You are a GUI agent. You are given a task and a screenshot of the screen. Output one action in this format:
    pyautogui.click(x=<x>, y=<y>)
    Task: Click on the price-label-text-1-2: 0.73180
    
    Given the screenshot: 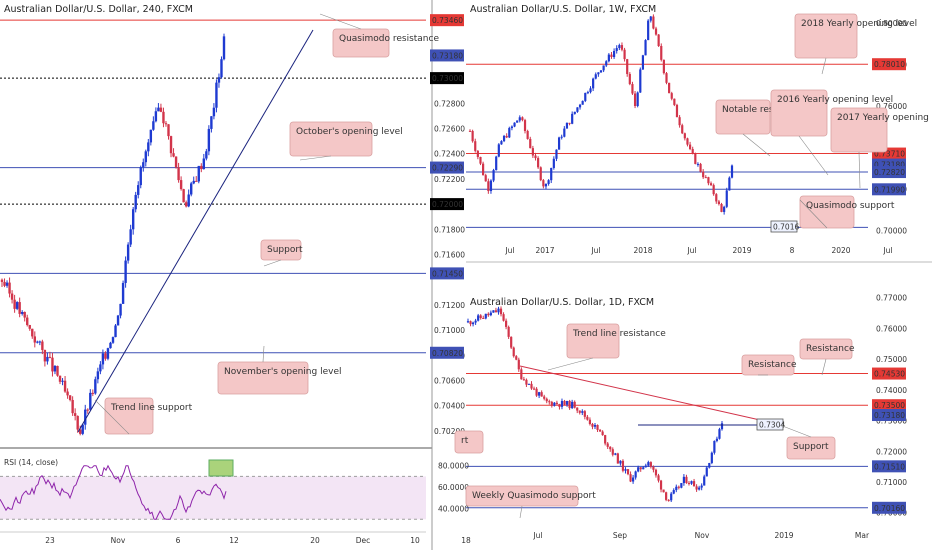 What is the action you would take?
    pyautogui.click(x=889, y=165)
    